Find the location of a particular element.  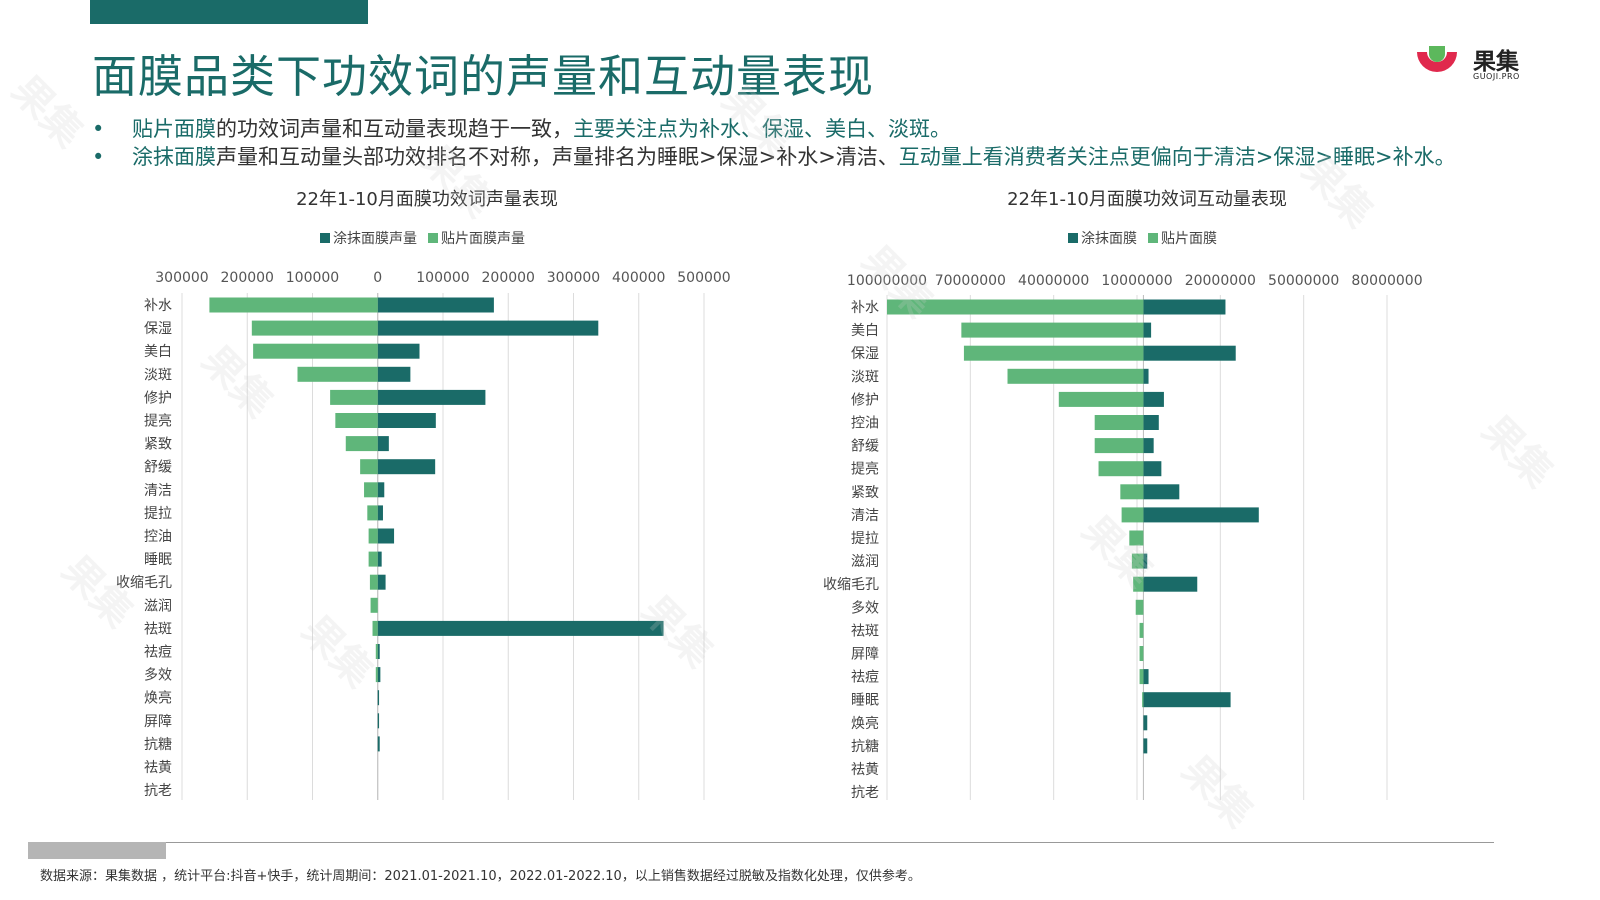

bullet-item: • 贴片面膜的功效词声量和互动量表现趋于一致，主要关注点为补水、保湿、美白、淡斑。 is located at coordinates (787, 129).